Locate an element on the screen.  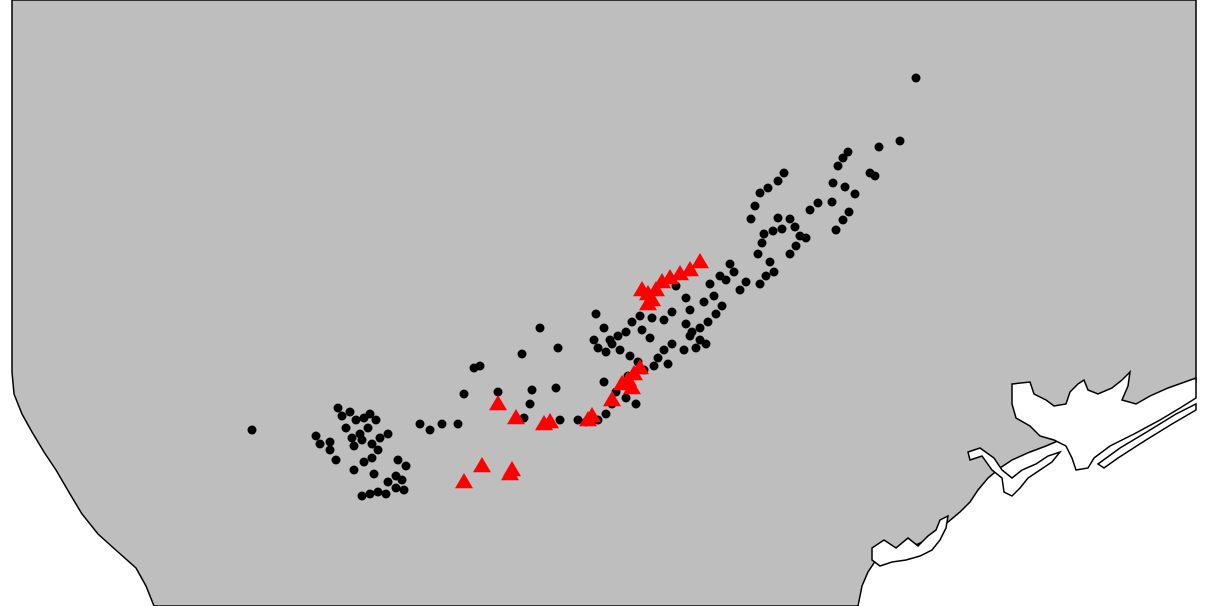
coastline is located at coordinates (1034, 468).